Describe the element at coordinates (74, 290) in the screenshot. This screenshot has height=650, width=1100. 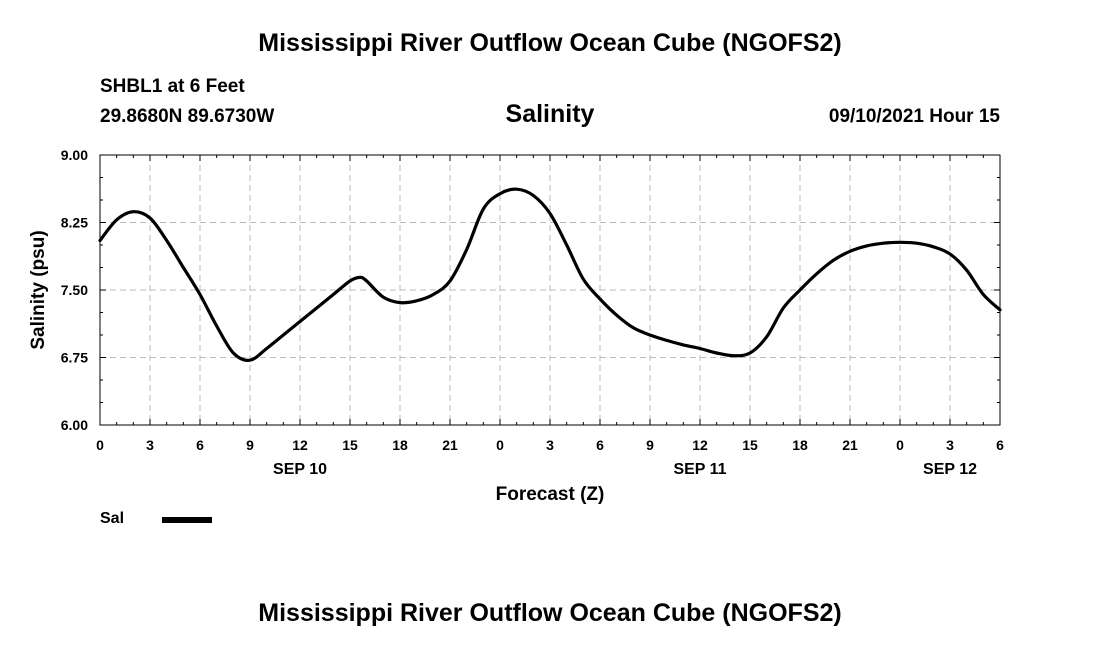
I see `y-tick-label: 7.50` at that location.